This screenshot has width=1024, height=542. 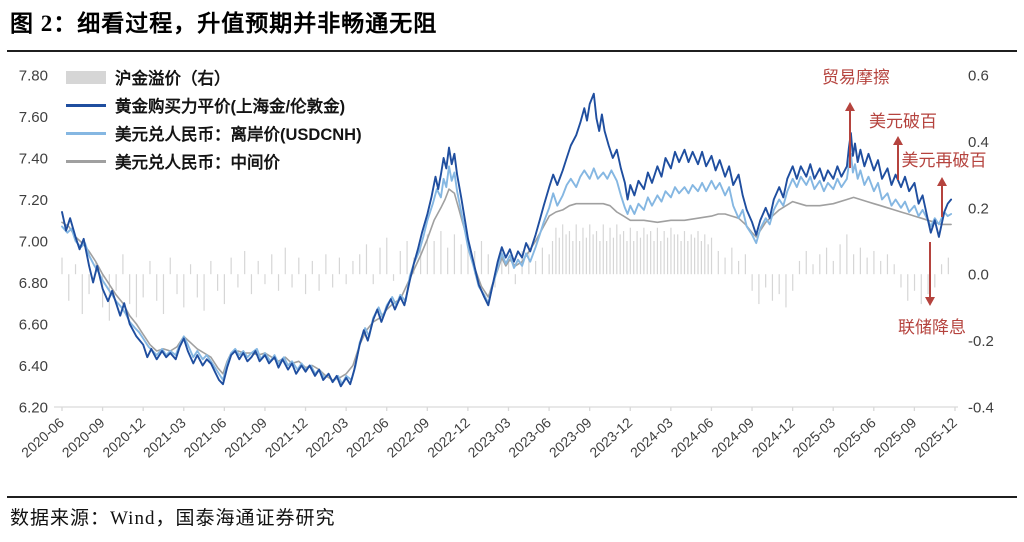 I want to click on data-source-note: 数据来源：Wind，国泰海通证券研究, so click(x=173, y=518).